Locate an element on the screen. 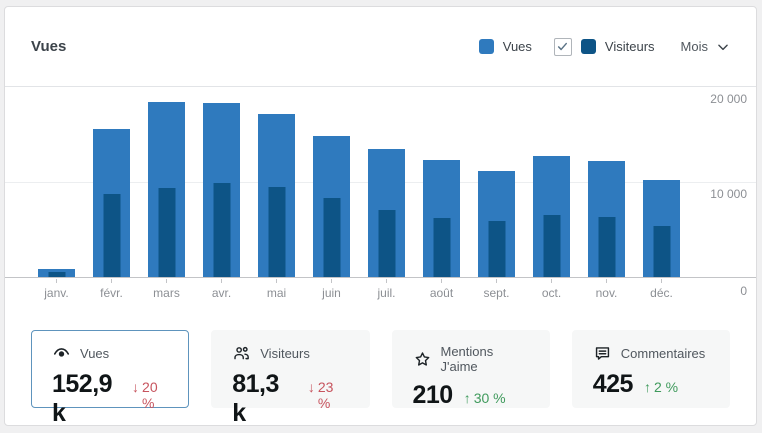  stat-value-row: 210 ↑ 30 % is located at coordinates (471, 395).